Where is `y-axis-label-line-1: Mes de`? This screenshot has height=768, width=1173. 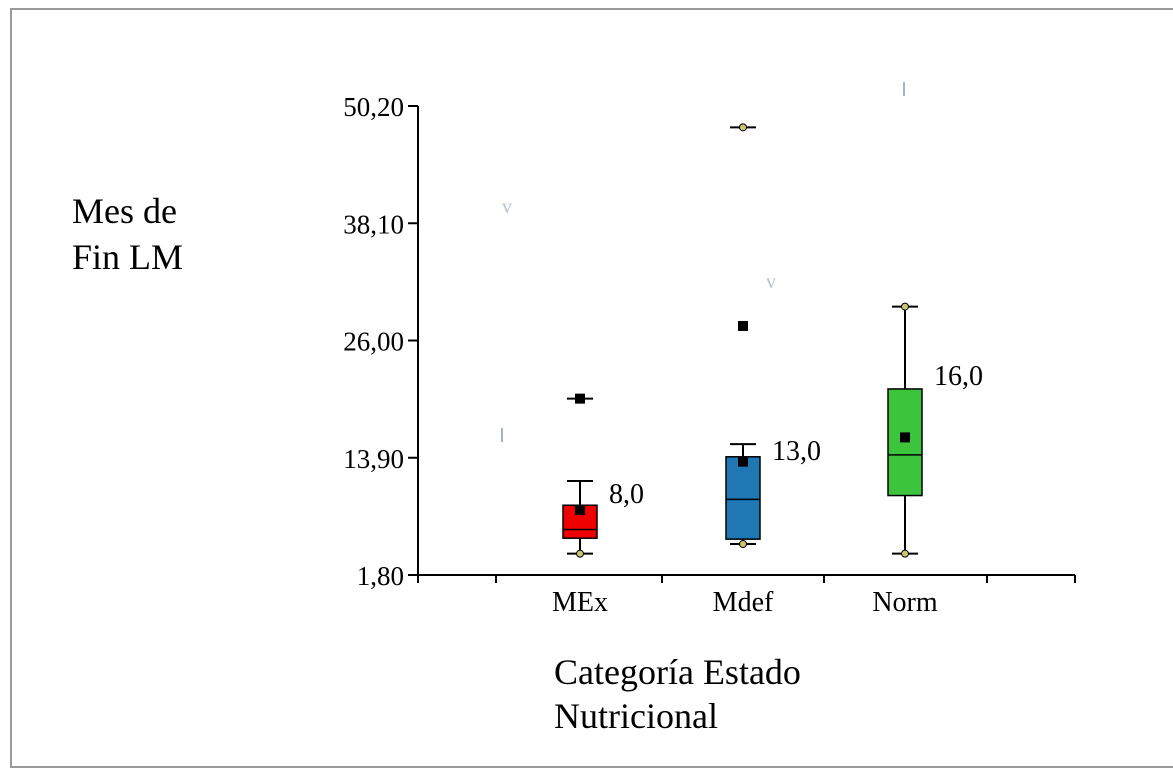 y-axis-label-line-1: Mes de is located at coordinates (124, 211).